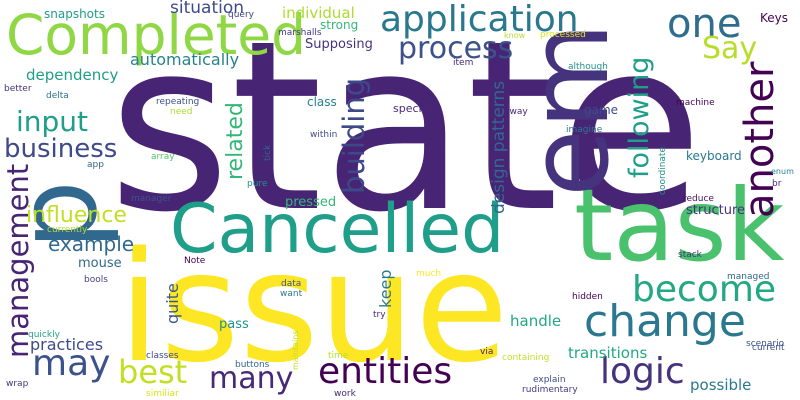  I want to click on word-containing: containing, so click(526, 358).